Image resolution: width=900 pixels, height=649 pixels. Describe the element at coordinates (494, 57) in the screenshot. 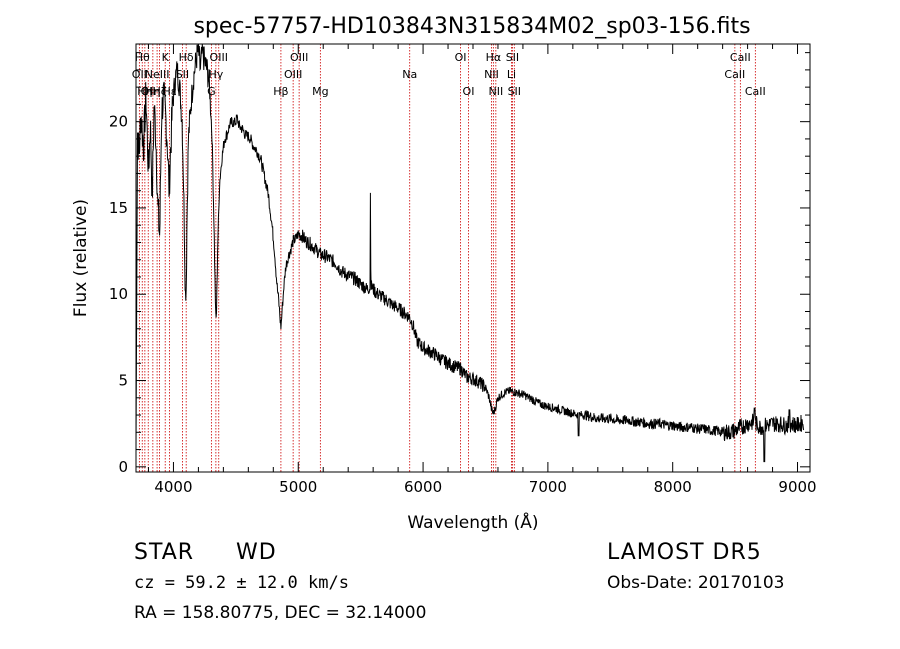

I see `line-label-22: Hα` at that location.